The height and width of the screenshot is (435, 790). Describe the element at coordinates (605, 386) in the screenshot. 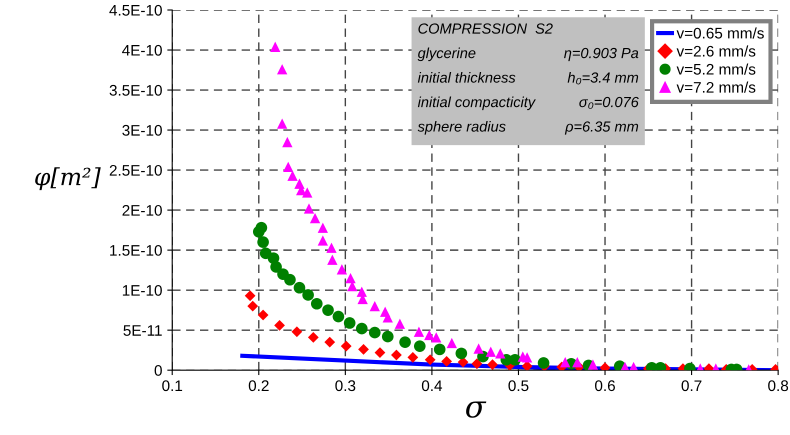

I see `x-tick-label: 0.6` at that location.